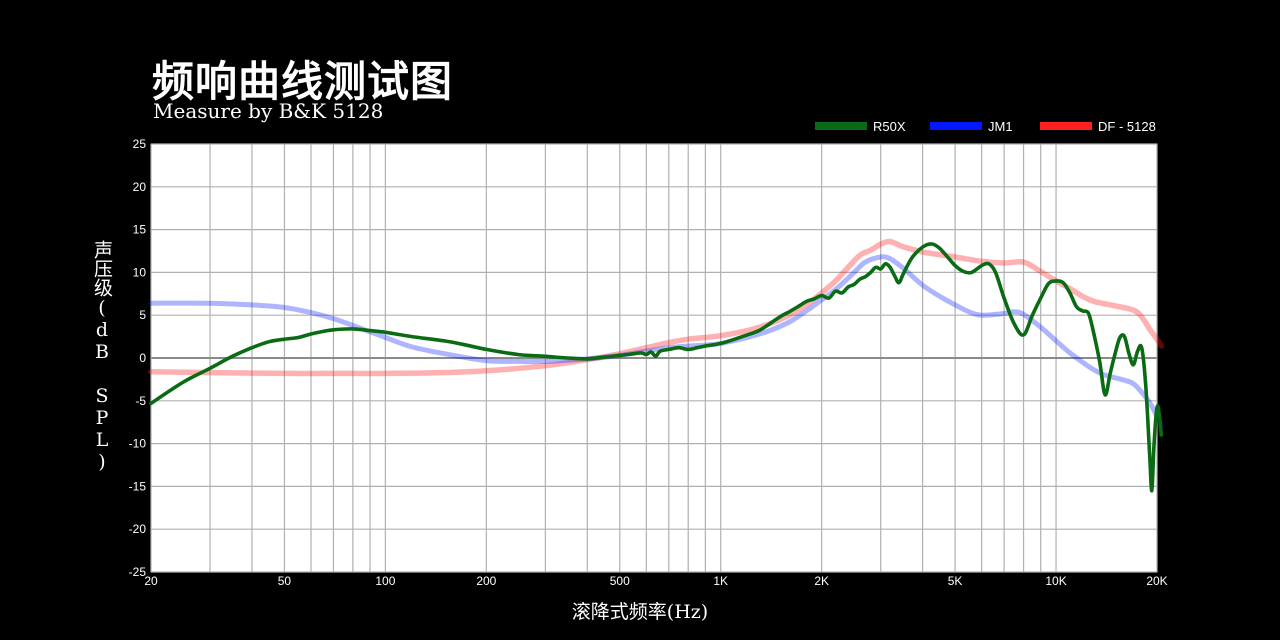 The height and width of the screenshot is (640, 1280). What do you see at coordinates (640, 126) in the screenshot?
I see `legend: R50X JM1 DF - 5128` at bounding box center [640, 126].